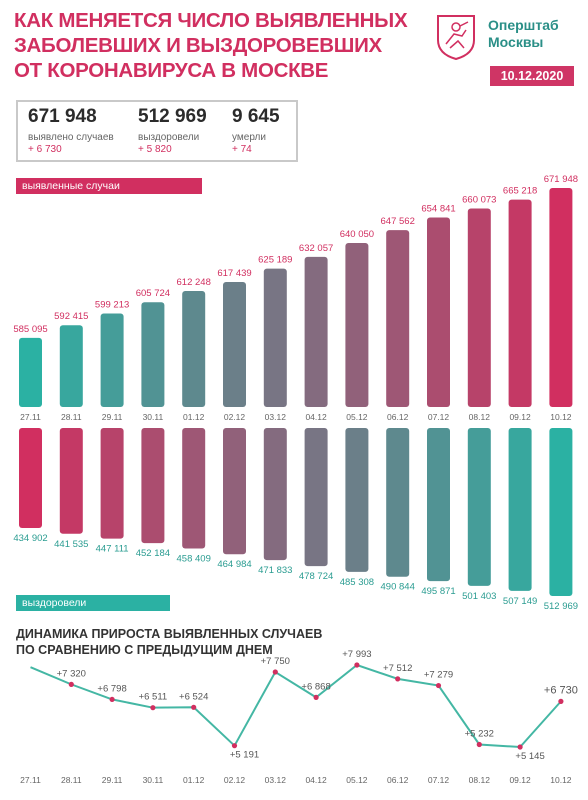 The width and height of the screenshot is (588, 800). What do you see at coordinates (439, 780) in the screenshot?
I see `line-date-tick-label: 07.12` at bounding box center [439, 780].